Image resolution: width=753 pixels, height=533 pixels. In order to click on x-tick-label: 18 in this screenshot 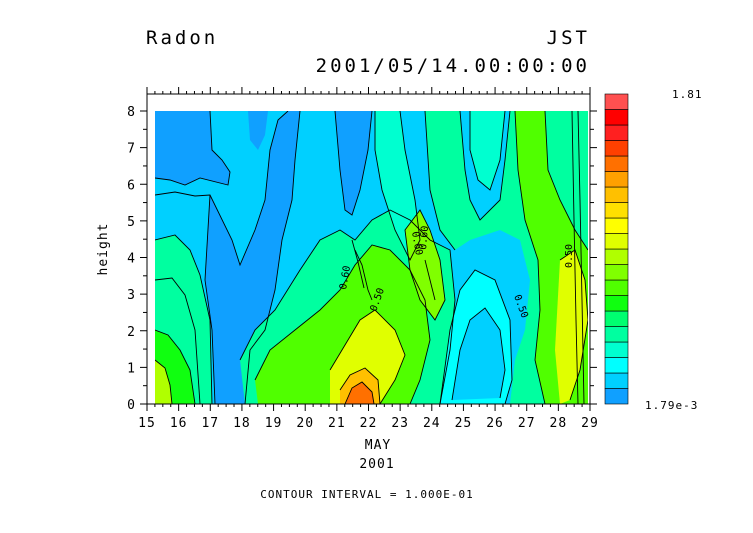, I will do `click(242, 423)`.